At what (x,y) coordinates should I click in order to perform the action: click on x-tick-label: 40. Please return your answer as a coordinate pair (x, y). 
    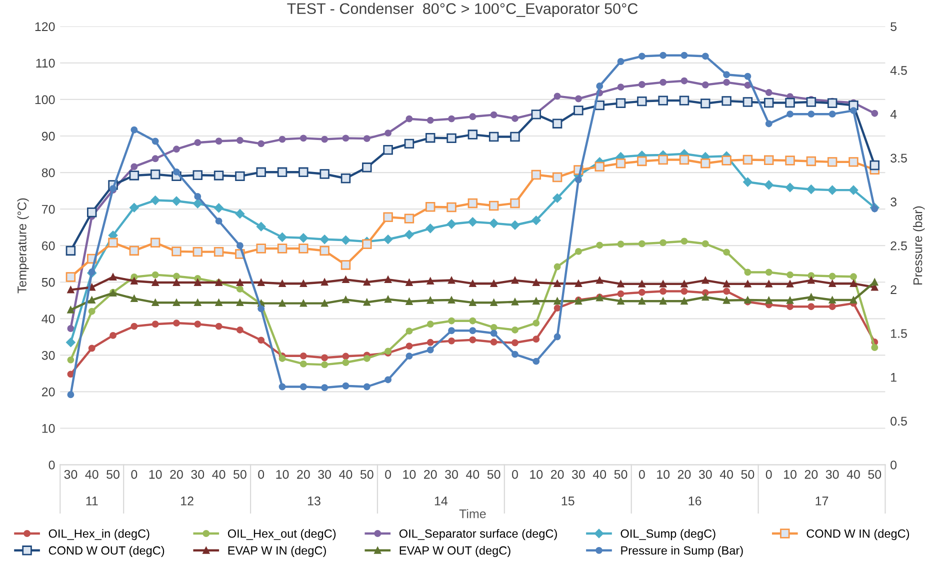
    Looking at the image, I should click on (473, 474).